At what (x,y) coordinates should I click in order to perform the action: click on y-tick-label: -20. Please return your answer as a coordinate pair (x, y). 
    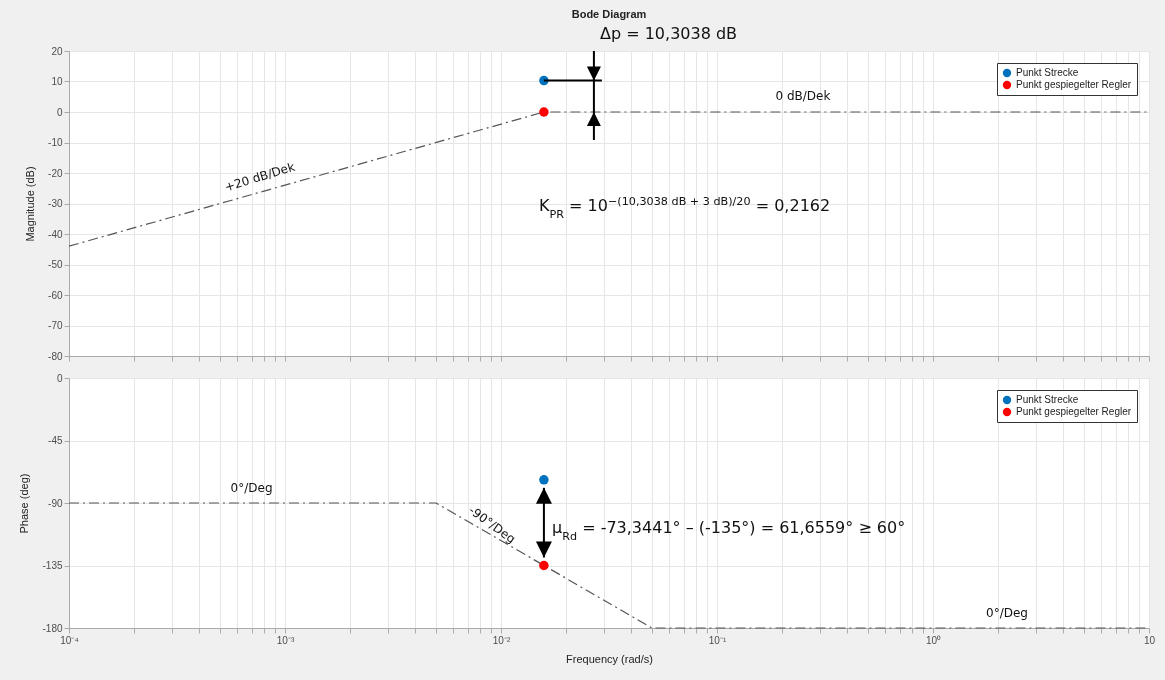
    Looking at the image, I should click on (55, 173).